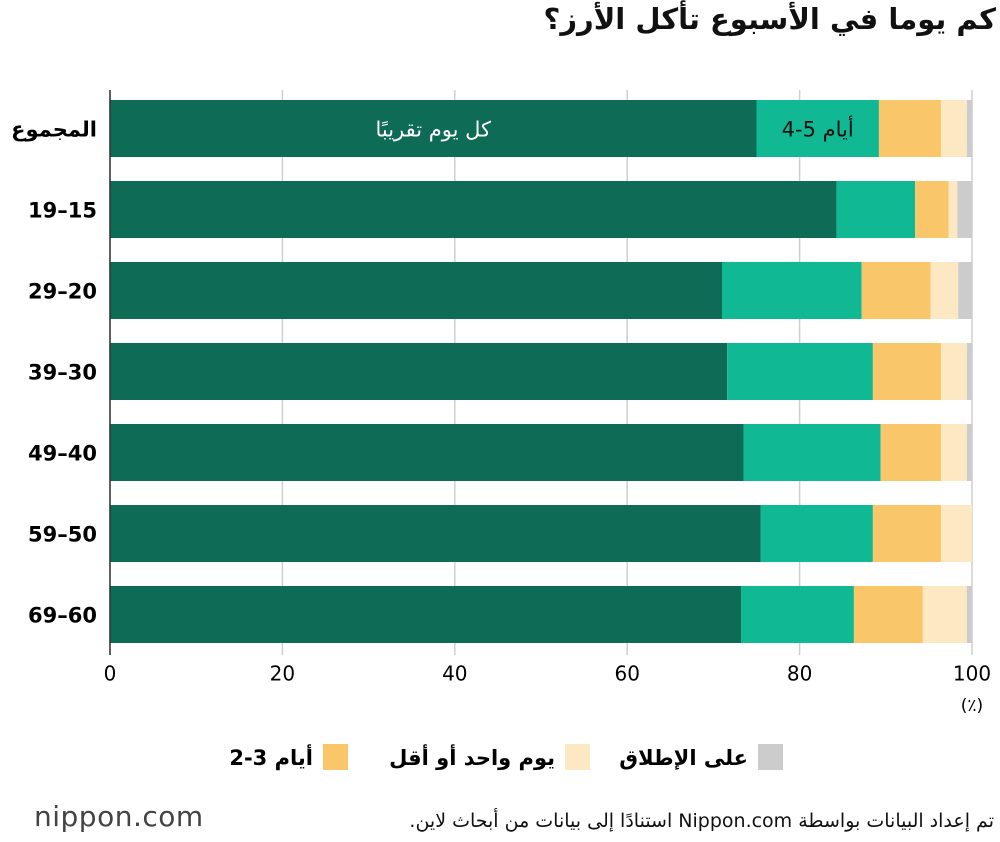 The image size is (1000, 842). I want to click on x-tick-label: 40, so click(454, 674).